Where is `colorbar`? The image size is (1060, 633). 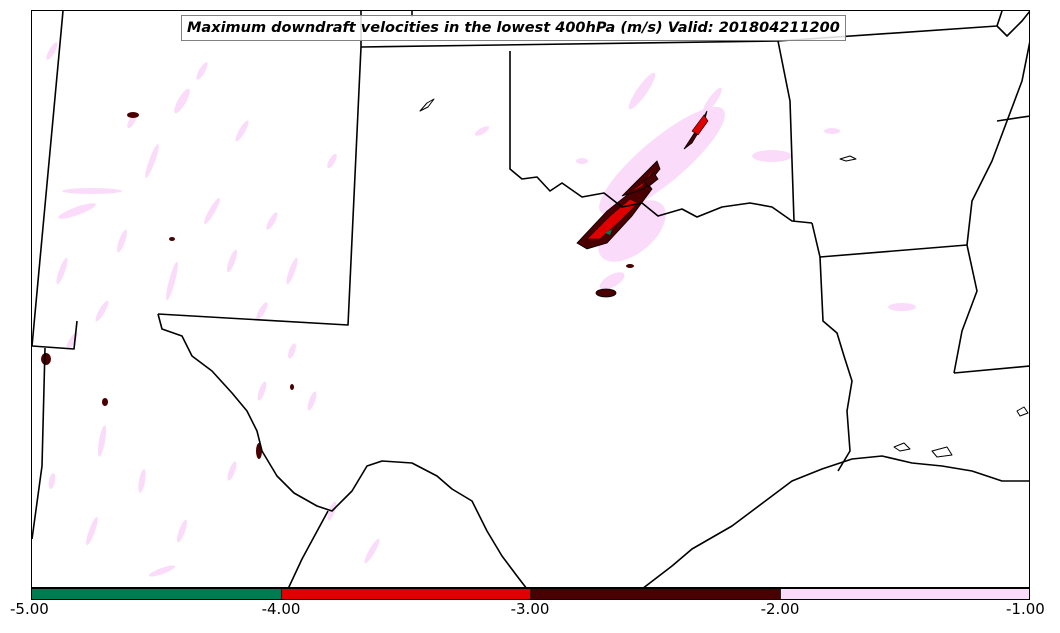 colorbar is located at coordinates (530, 594).